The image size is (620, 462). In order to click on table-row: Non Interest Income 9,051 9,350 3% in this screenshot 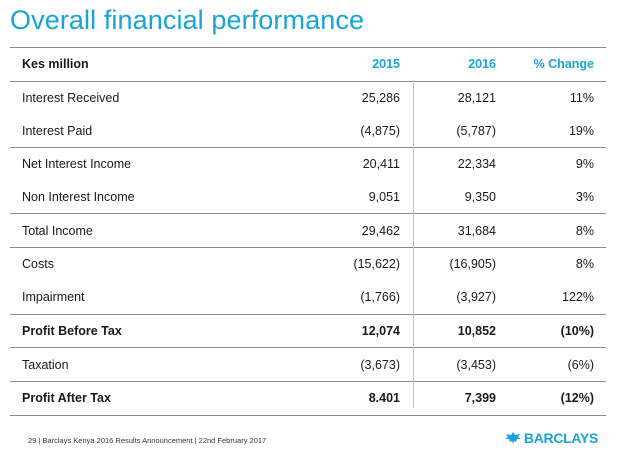, I will do `click(308, 197)`.